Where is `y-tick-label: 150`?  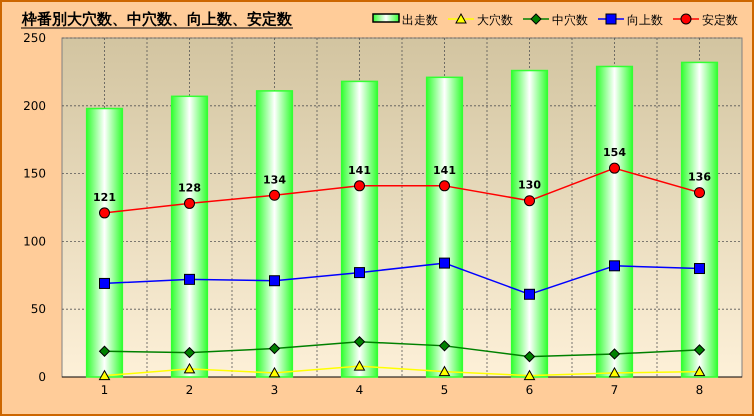 y-tick-label: 150 is located at coordinates (34, 173).